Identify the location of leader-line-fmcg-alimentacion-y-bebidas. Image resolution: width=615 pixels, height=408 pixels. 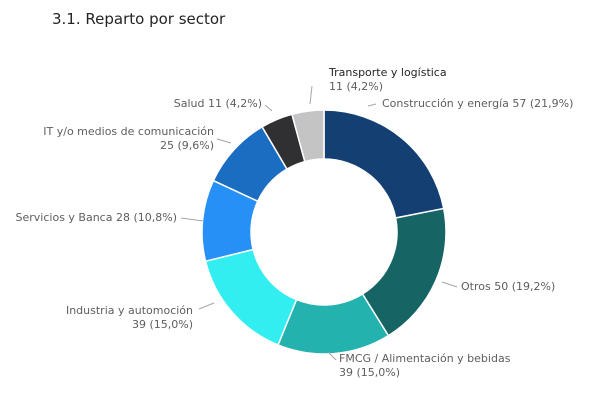
(332, 356).